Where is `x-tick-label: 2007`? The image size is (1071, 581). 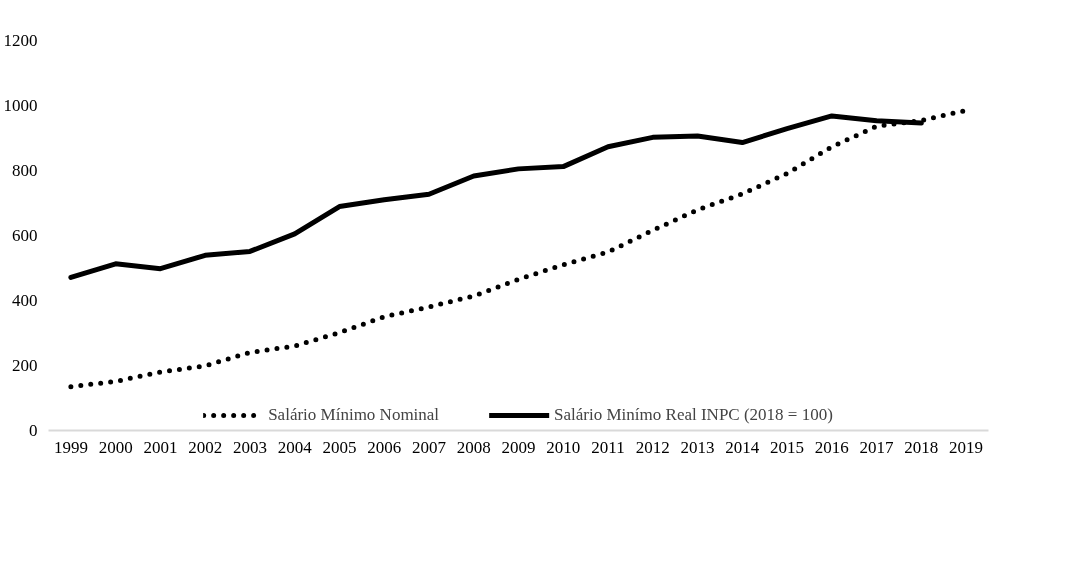
x-tick-label: 2007 is located at coordinates (429, 447).